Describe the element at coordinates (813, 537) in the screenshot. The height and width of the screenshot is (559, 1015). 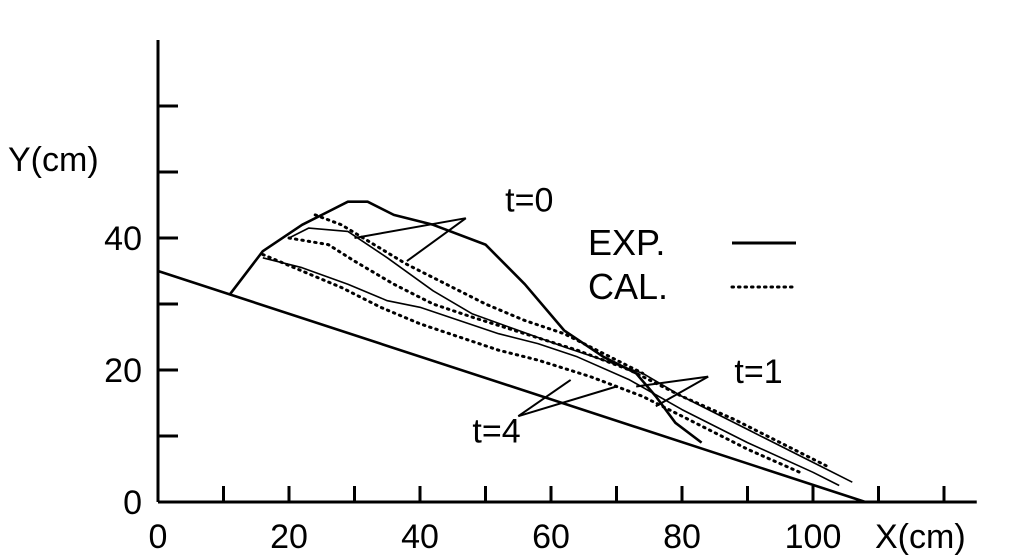
I see `x-tick-label: 100` at that location.